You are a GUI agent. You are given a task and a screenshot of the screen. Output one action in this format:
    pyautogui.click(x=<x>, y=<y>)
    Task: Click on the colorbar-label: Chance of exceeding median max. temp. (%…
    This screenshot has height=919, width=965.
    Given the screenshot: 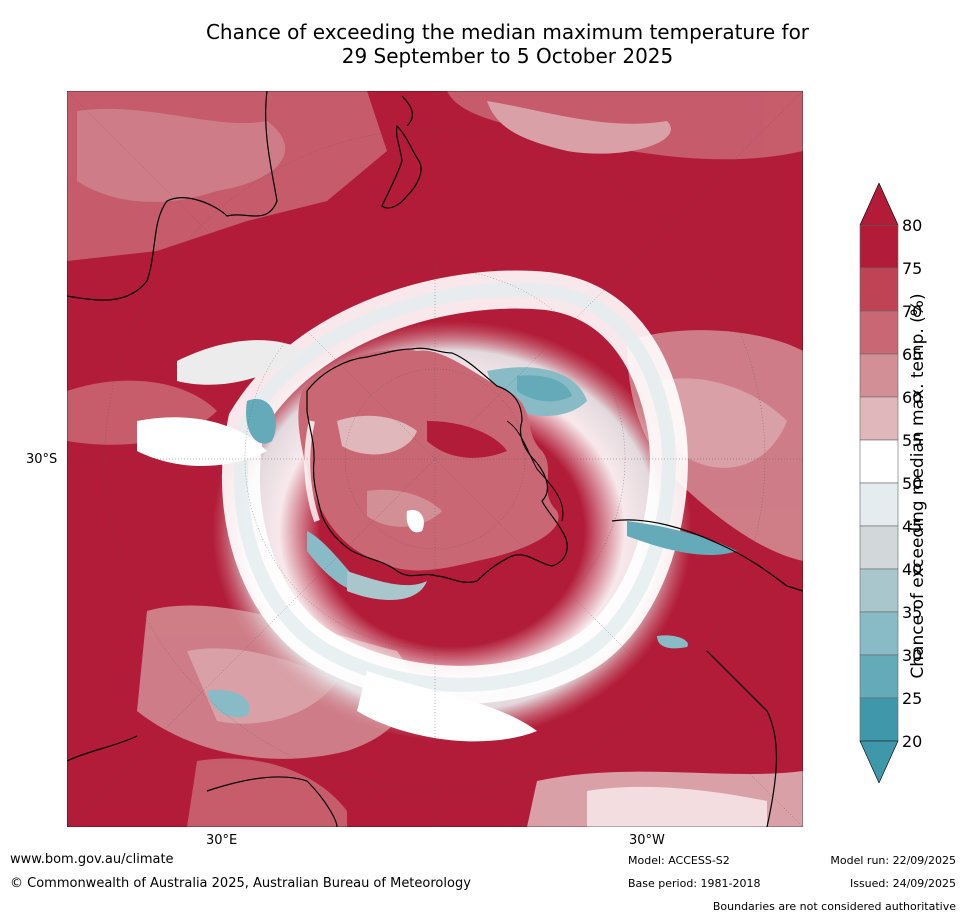 What is the action you would take?
    pyautogui.click(x=918, y=486)
    